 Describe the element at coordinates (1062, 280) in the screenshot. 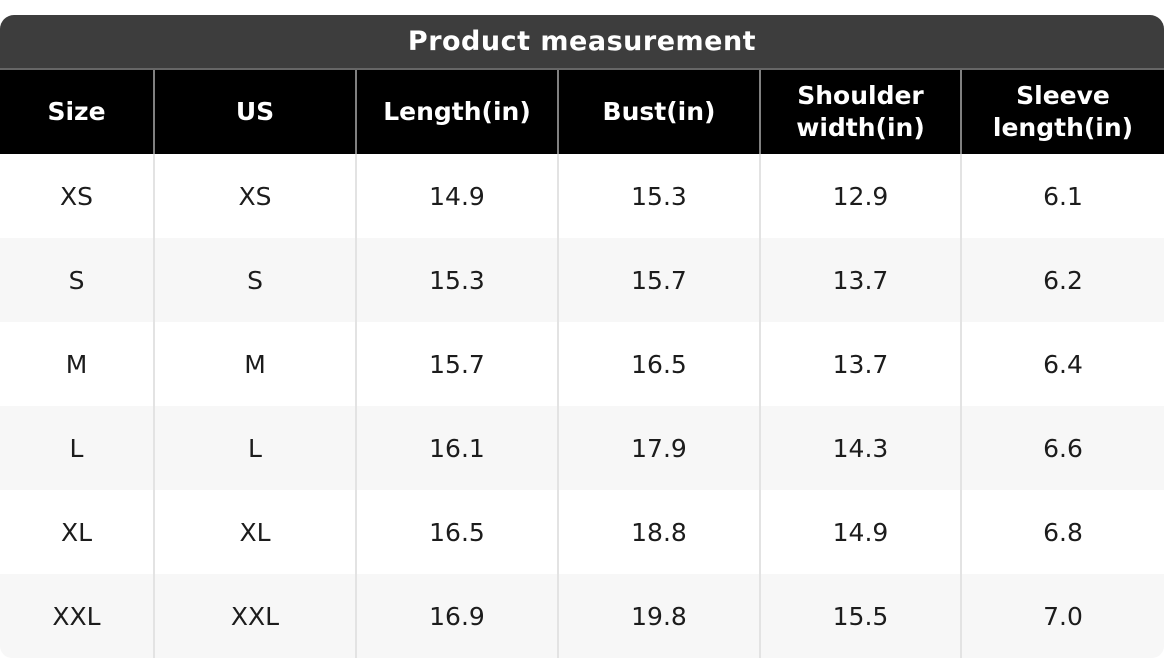

I see `table-cell: 6.2` at that location.